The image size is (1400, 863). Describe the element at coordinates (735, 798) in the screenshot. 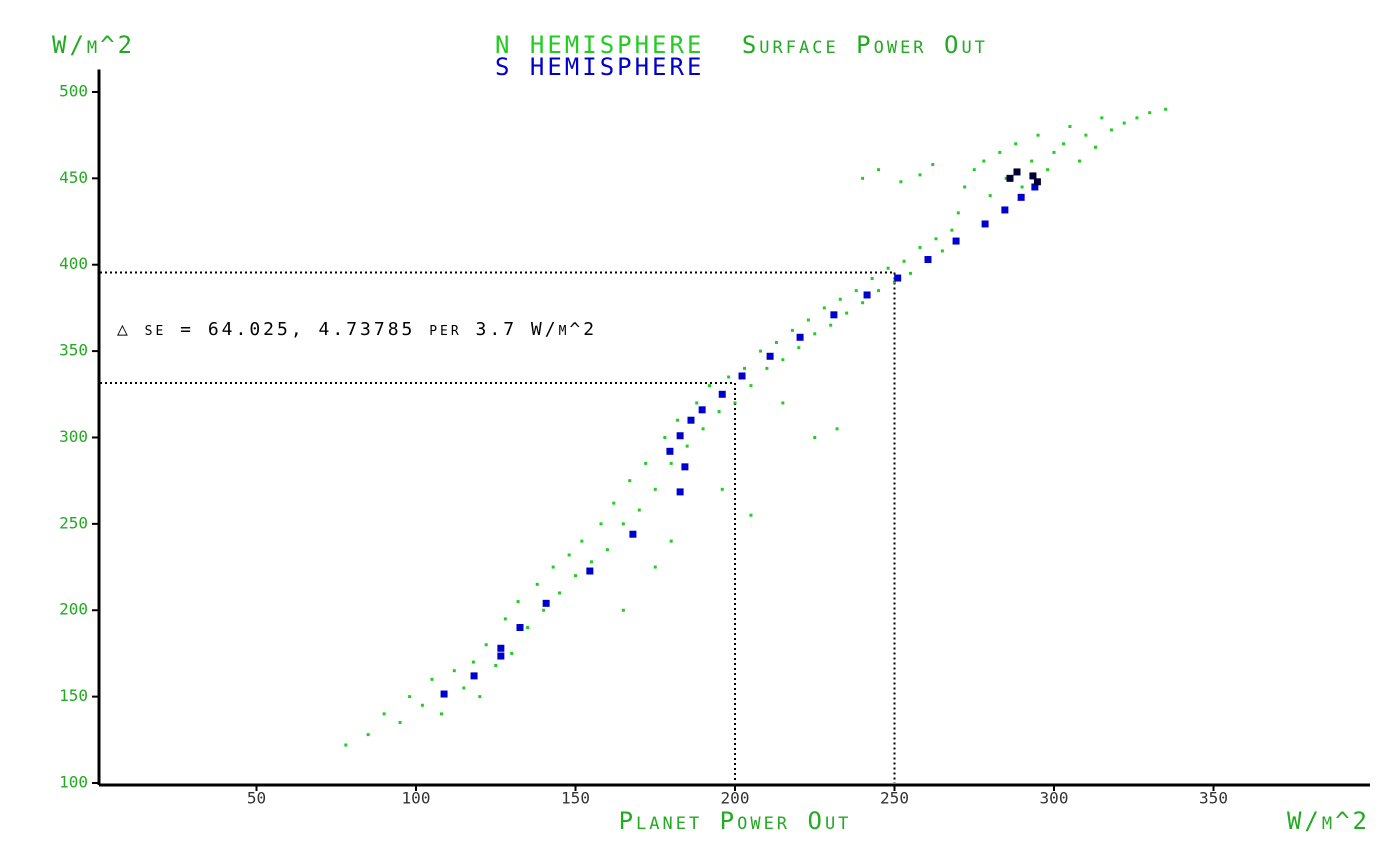

I see `x-tick-label: 200` at that location.